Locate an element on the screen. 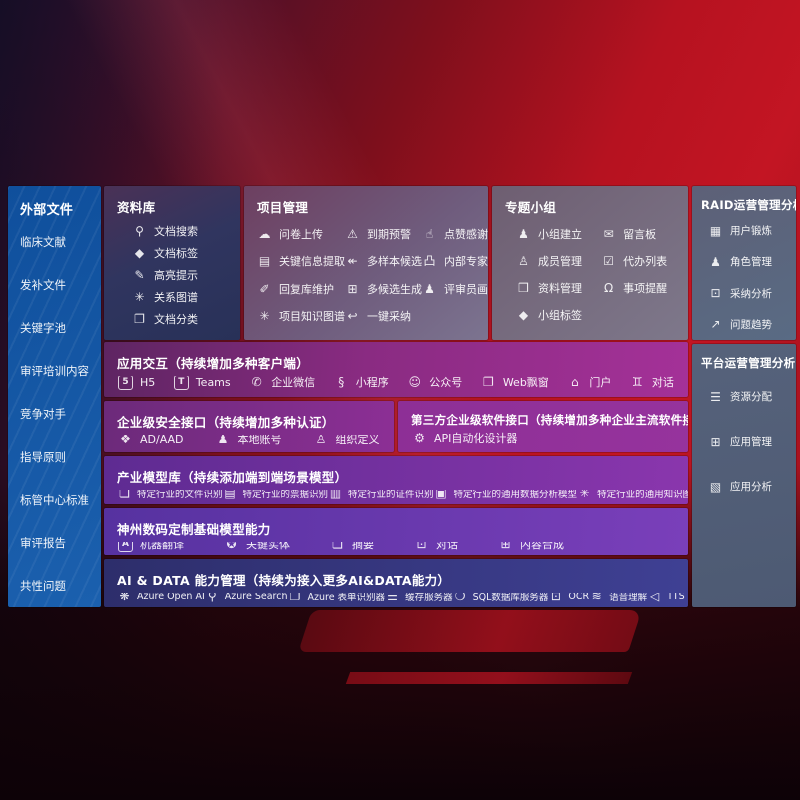 Image resolution: width=800 pixels, height=800 pixels. clipboard-icon: ☑ is located at coordinates (609, 260).